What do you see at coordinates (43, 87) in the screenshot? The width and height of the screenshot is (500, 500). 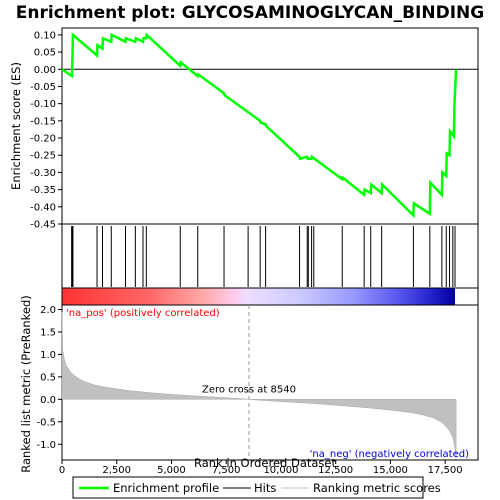 I see `es-y-tick-label: -0.05` at bounding box center [43, 87].